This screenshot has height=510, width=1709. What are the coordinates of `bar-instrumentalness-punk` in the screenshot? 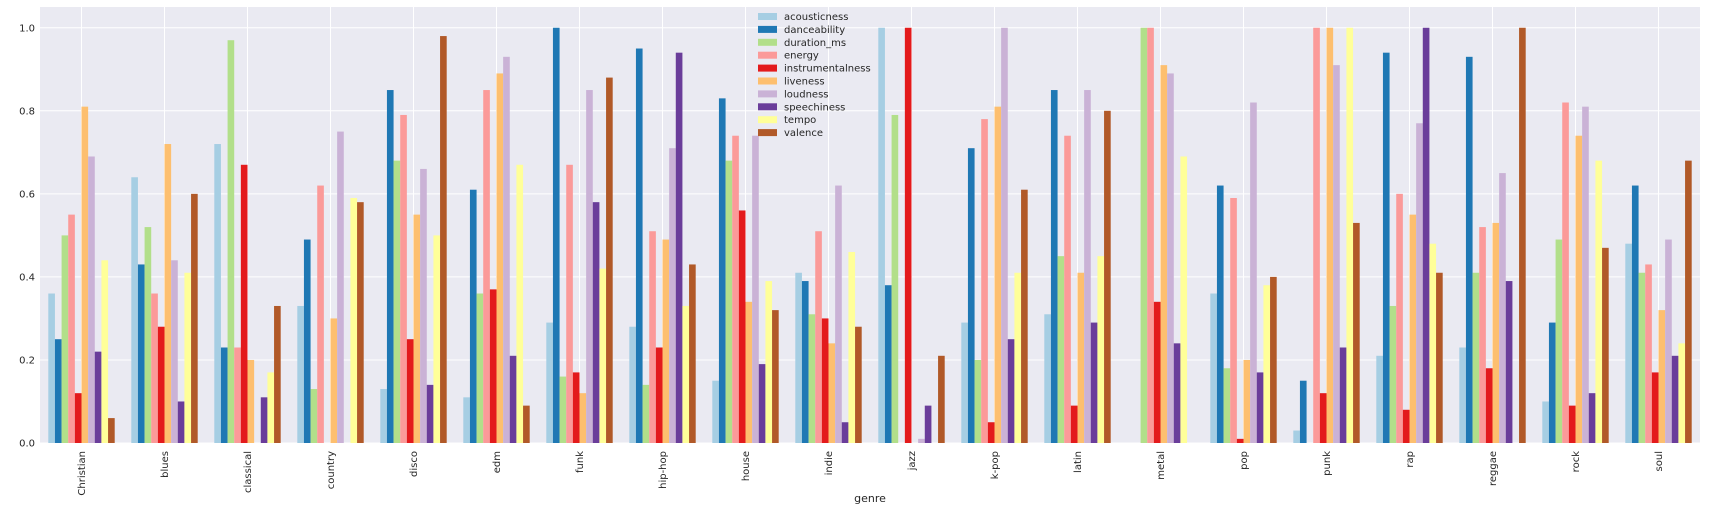 It's located at (1323, 418).